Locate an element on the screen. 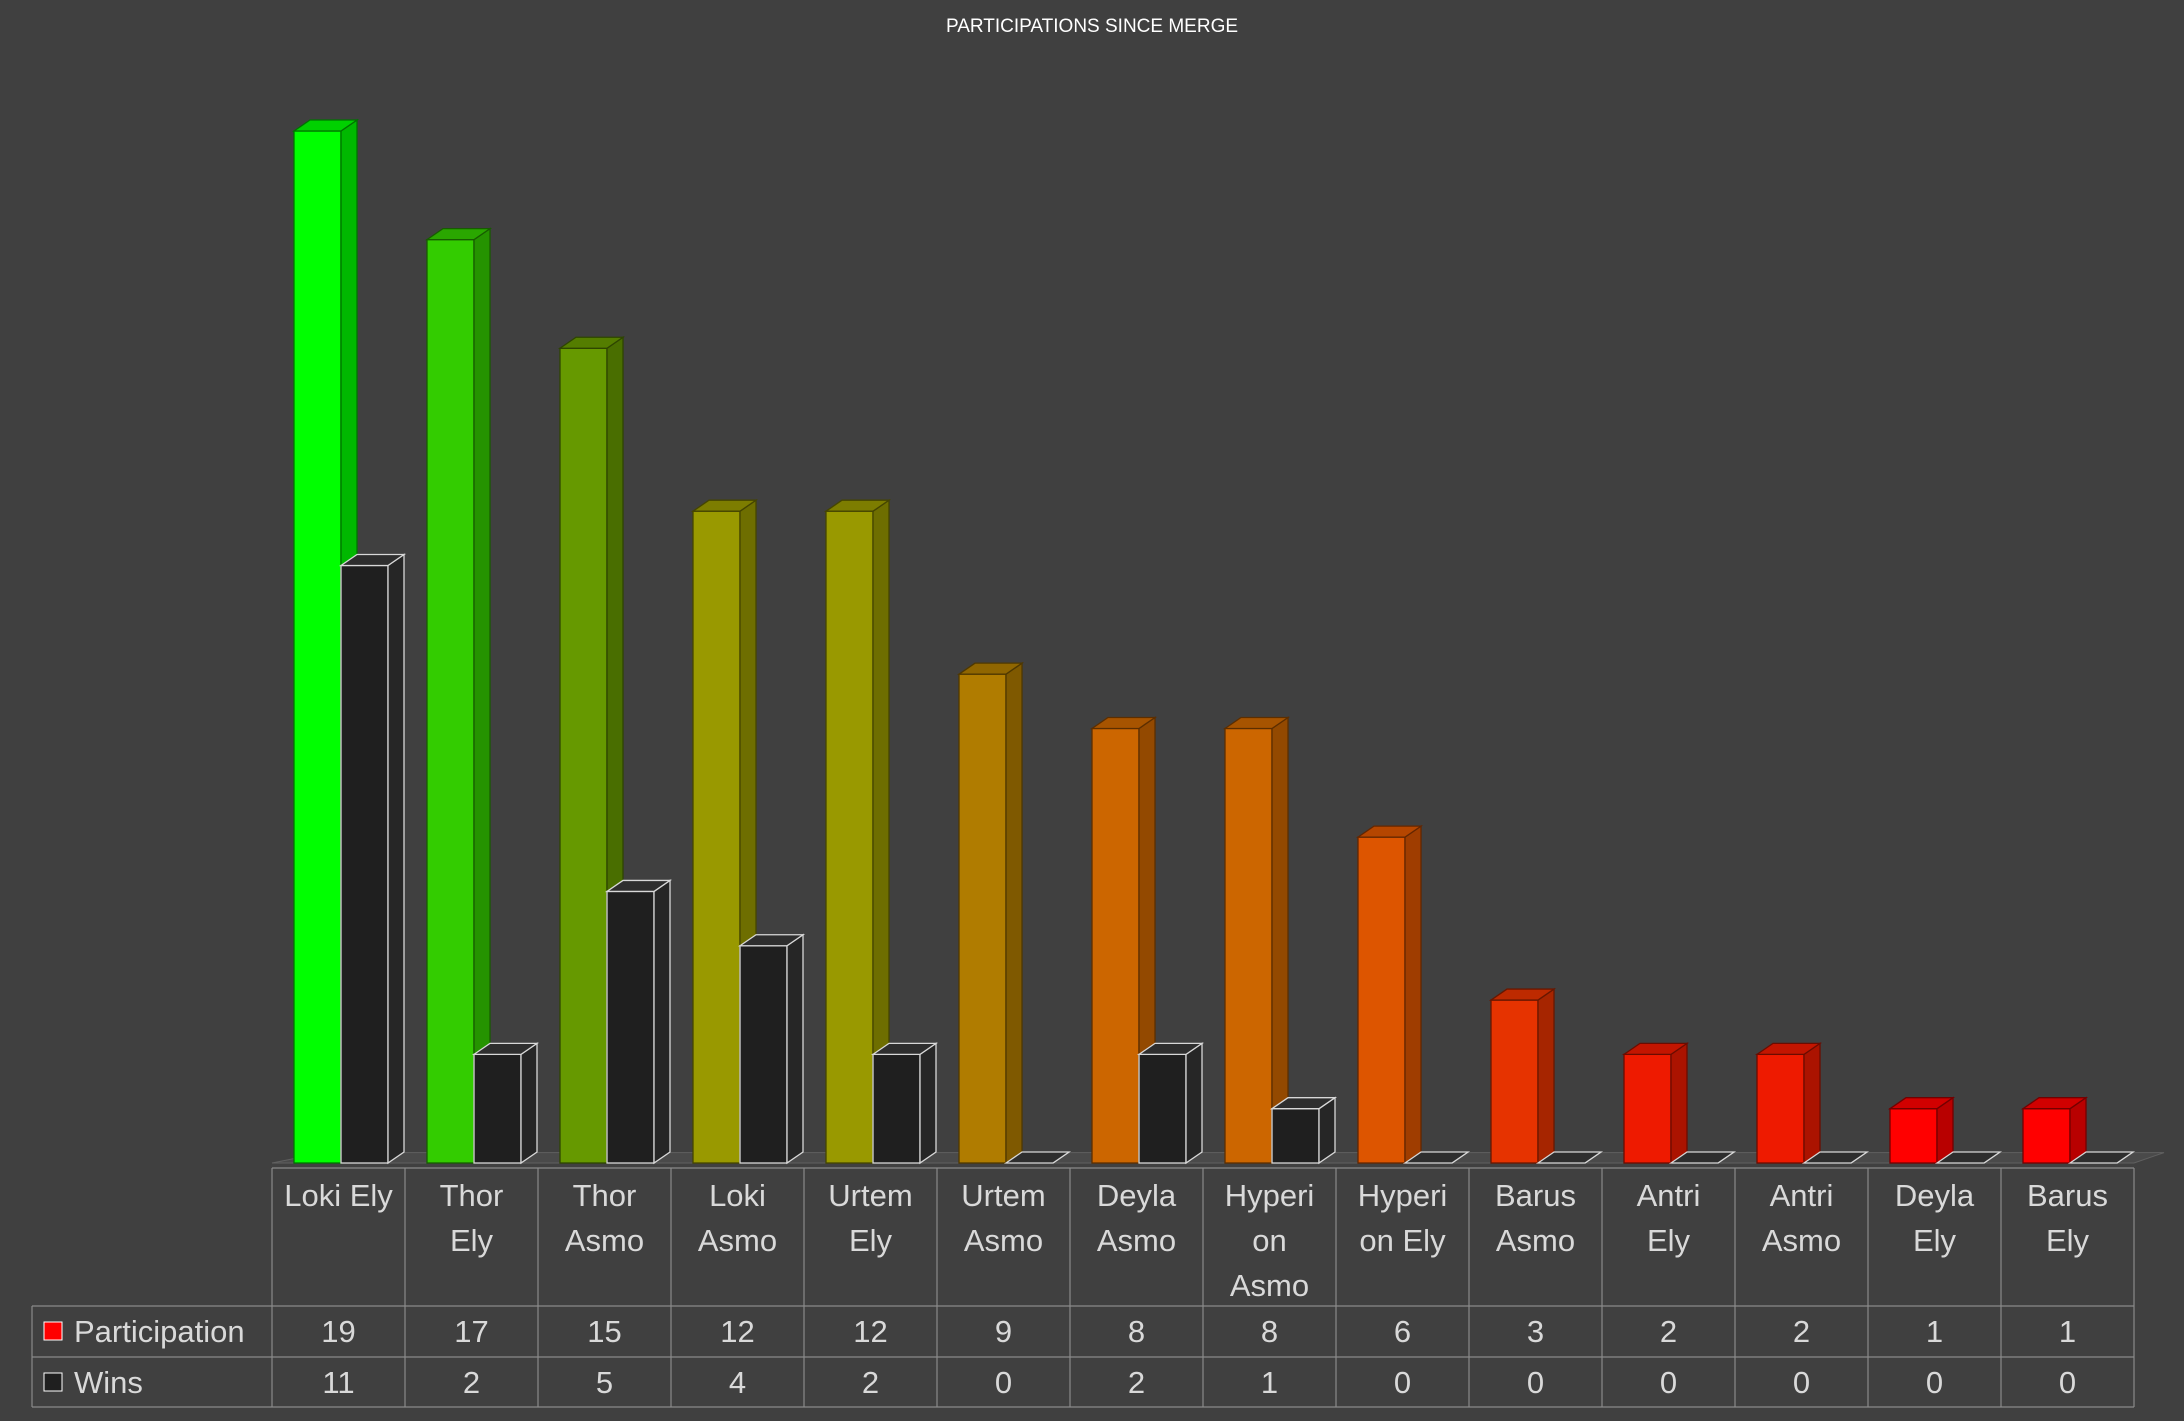  participation-bar-9-side is located at coordinates (1413, 994).